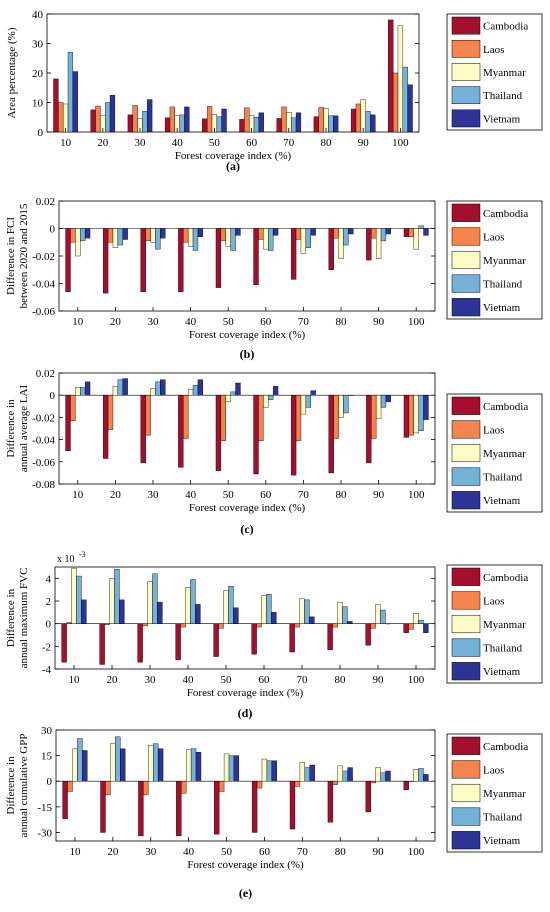  What do you see at coordinates (466, 840) in the screenshot?
I see `legend-swatch-vietnam` at bounding box center [466, 840].